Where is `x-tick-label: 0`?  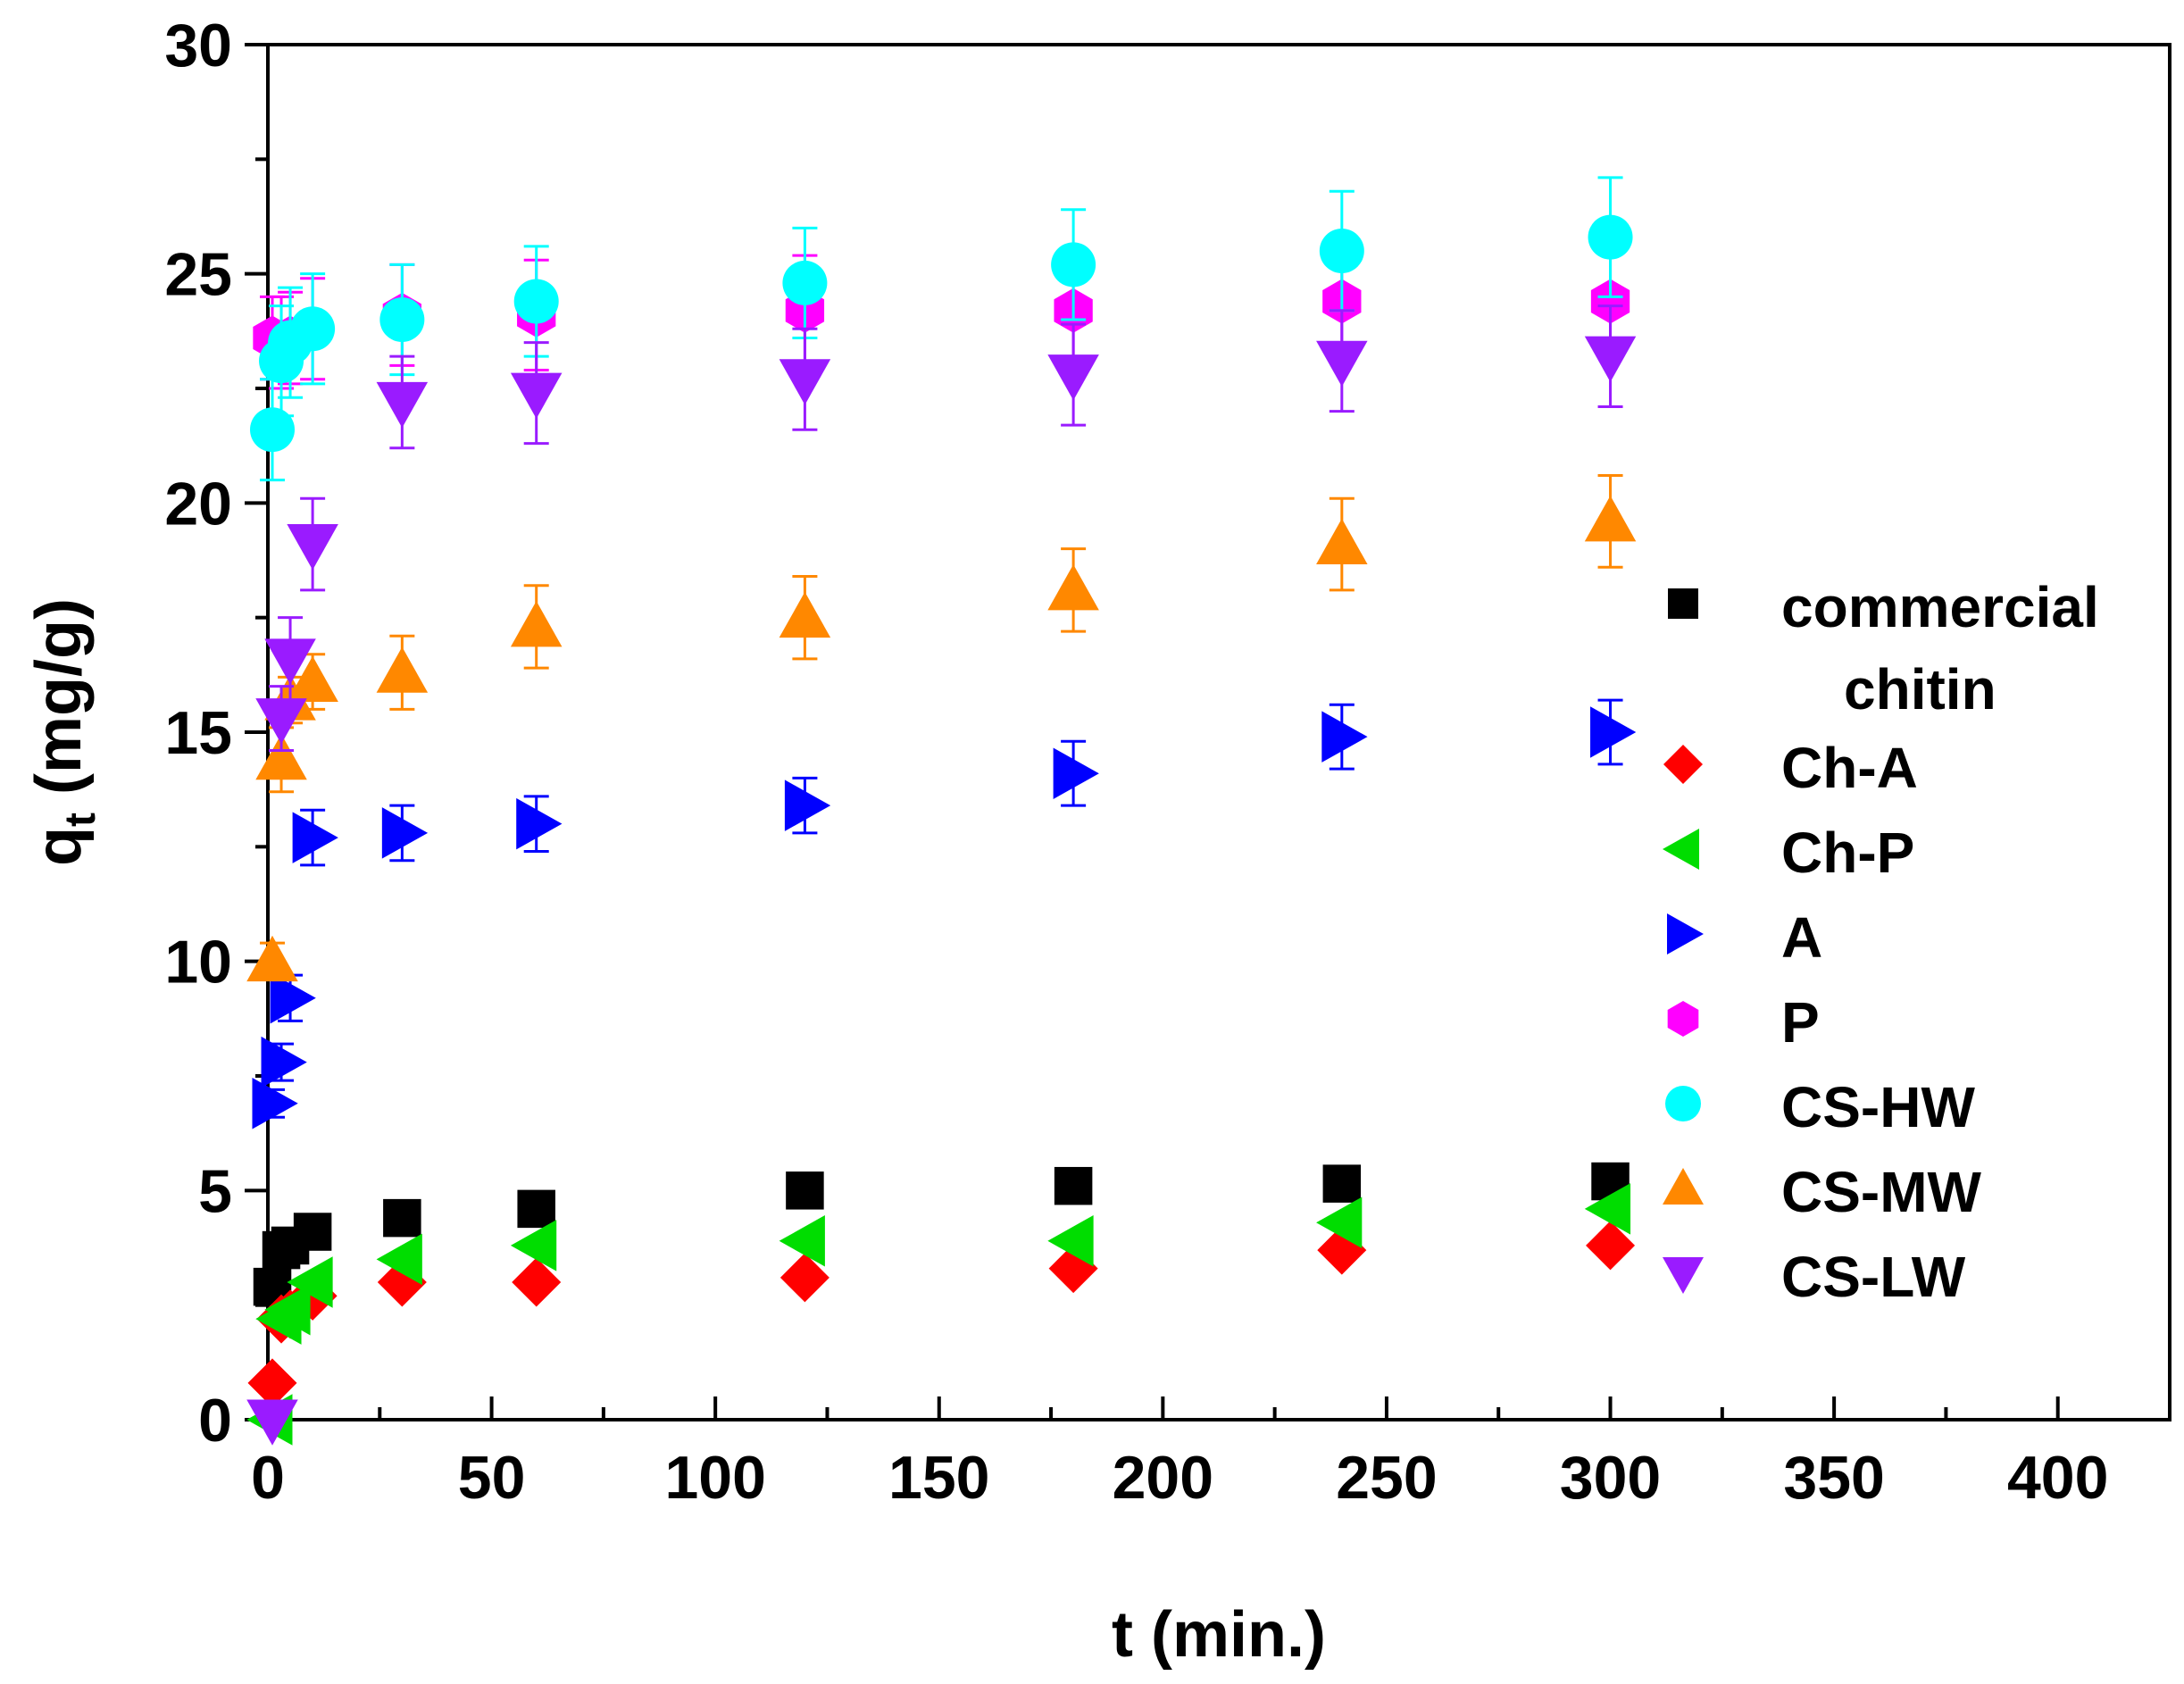
x-tick-label: 0 is located at coordinates (268, 1478).